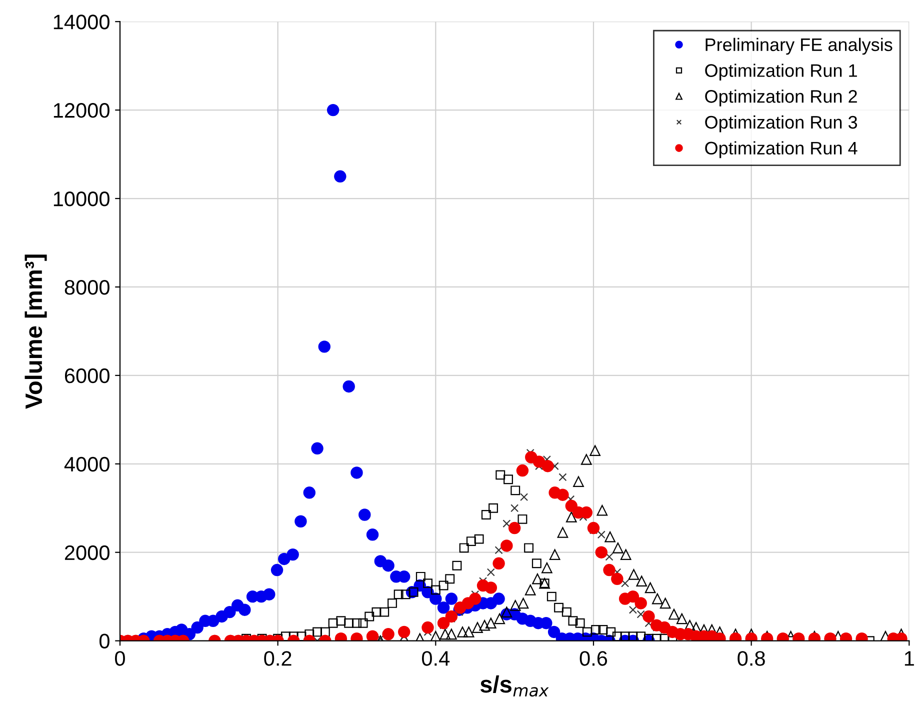 Image resolution: width=923 pixels, height=720 pixels. Describe the element at coordinates (82, 22) in the screenshot. I see `y-tick-label: 14000` at that location.